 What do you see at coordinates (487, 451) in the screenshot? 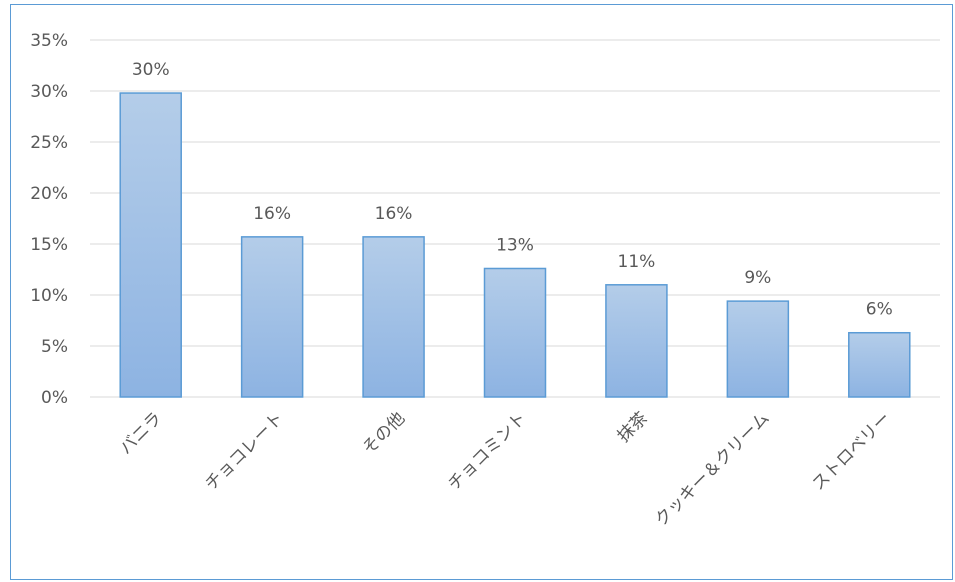
I see `x-category-label: チョコミント` at bounding box center [487, 451].